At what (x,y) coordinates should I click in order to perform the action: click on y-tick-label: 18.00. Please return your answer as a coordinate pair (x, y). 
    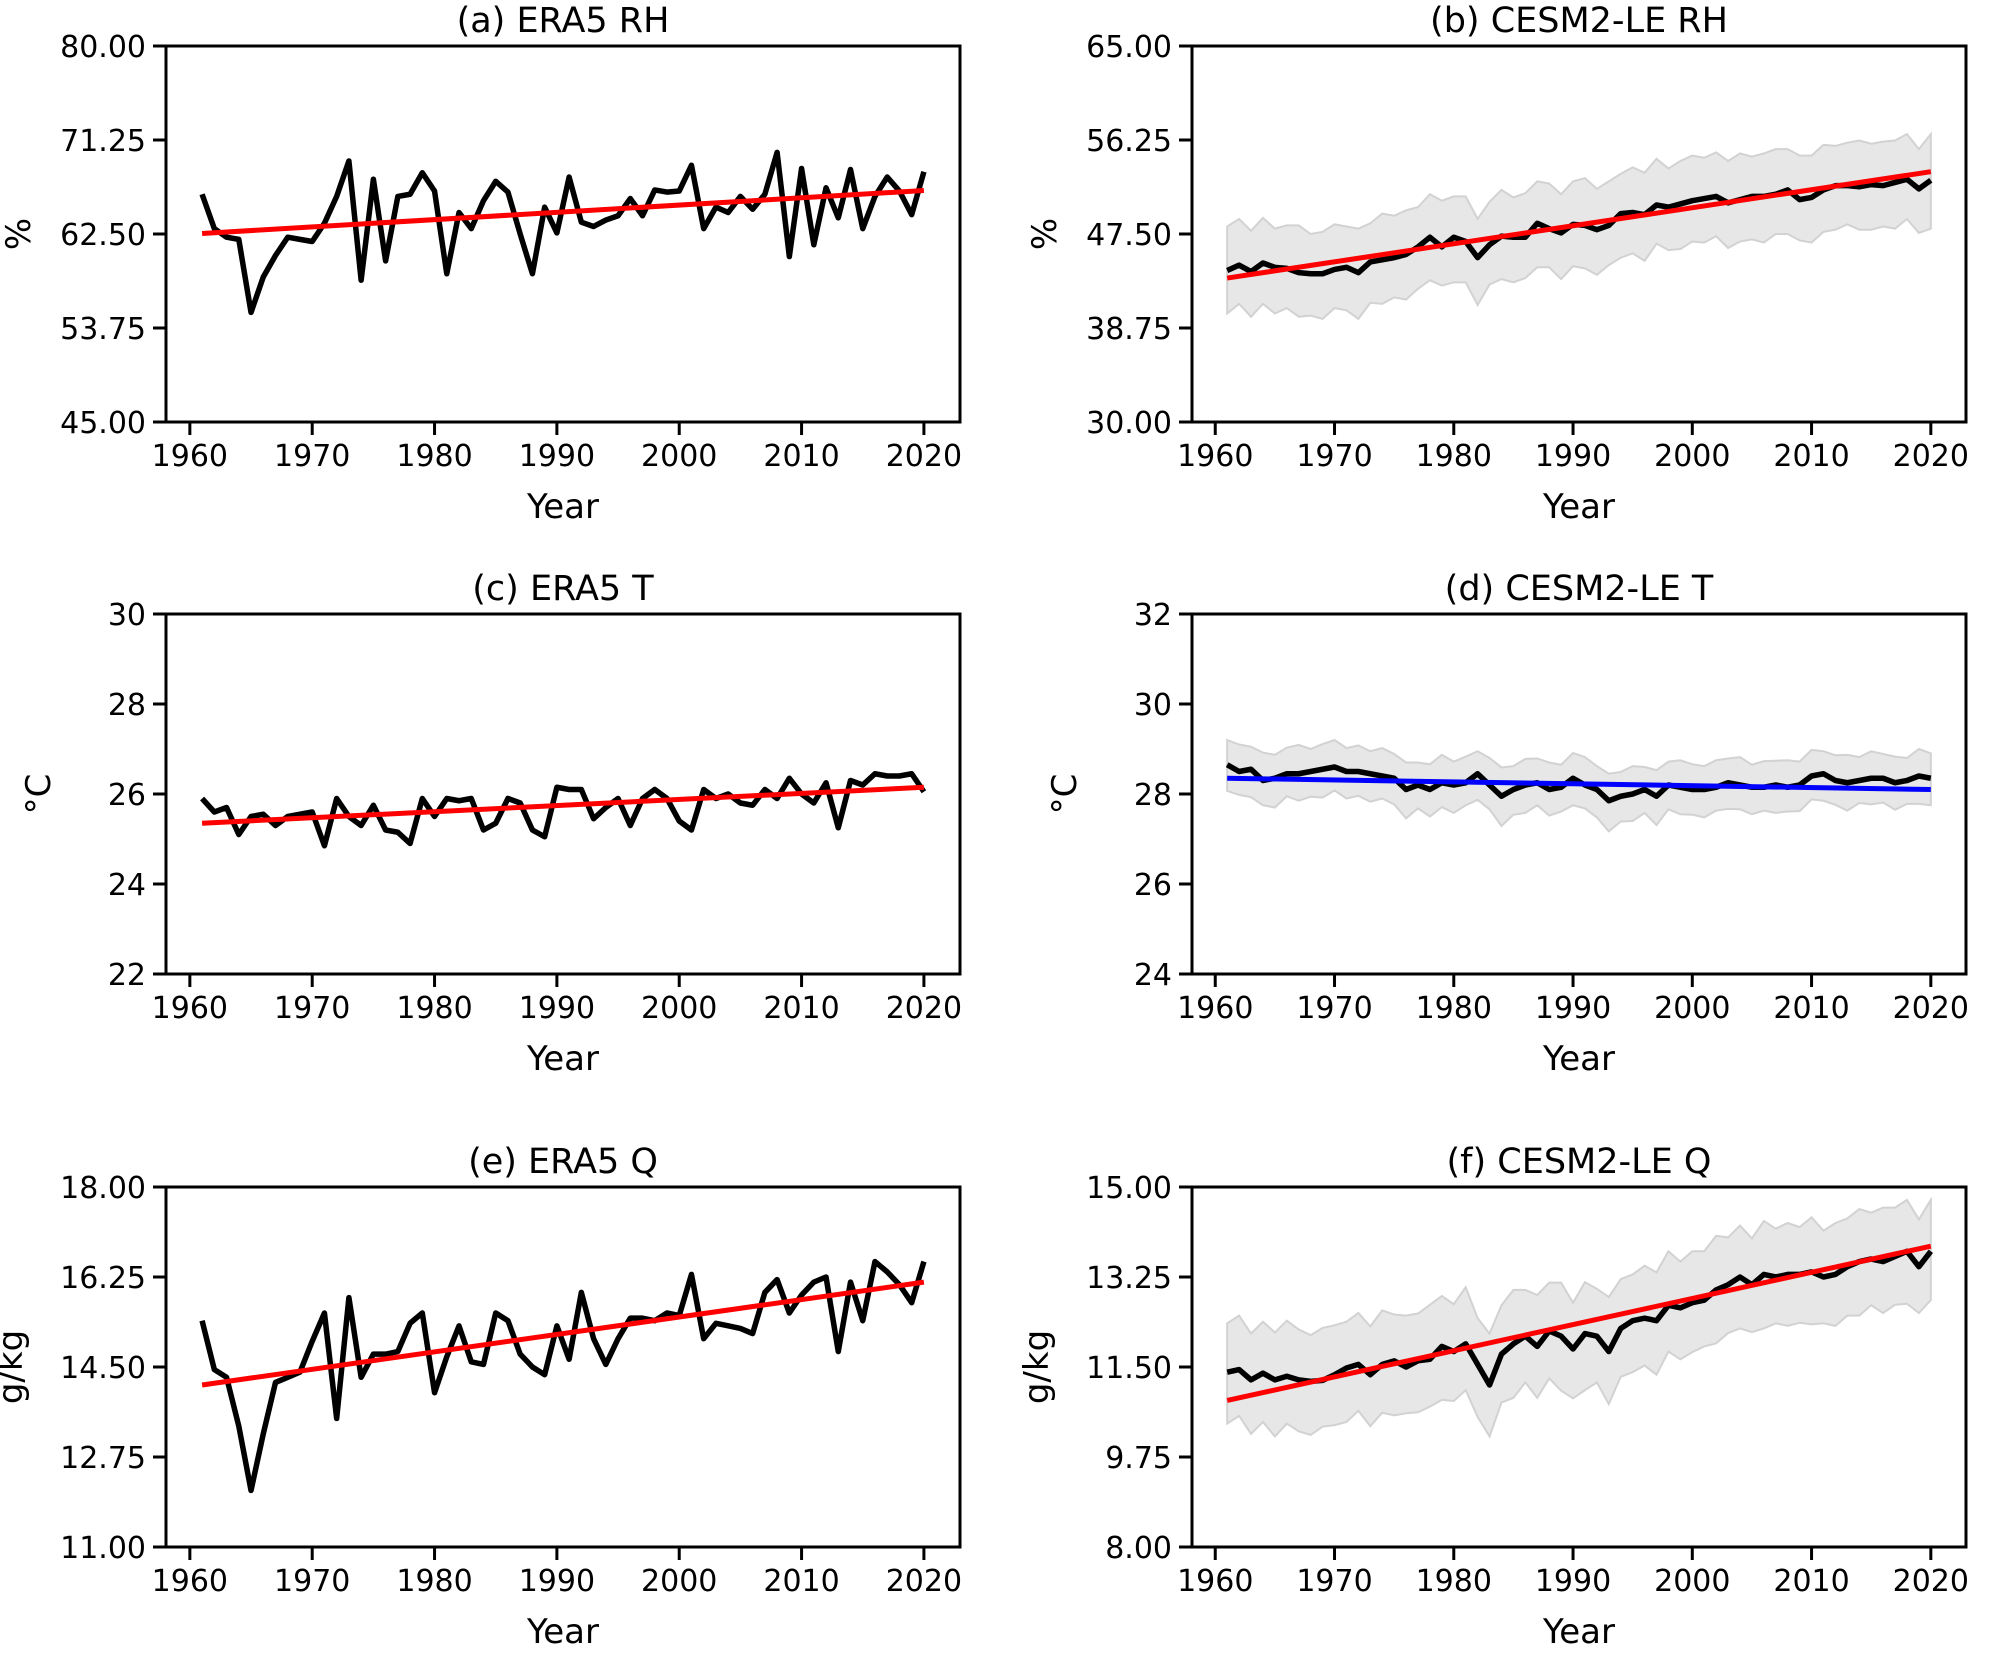
    Looking at the image, I should click on (103, 1188).